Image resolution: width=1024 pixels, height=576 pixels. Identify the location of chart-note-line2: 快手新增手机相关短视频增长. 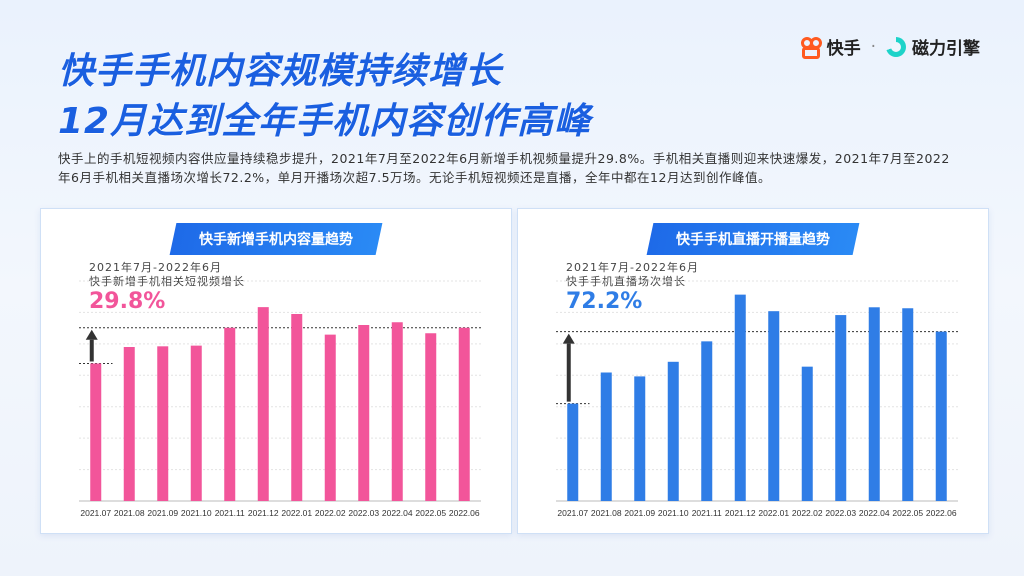
(167, 281).